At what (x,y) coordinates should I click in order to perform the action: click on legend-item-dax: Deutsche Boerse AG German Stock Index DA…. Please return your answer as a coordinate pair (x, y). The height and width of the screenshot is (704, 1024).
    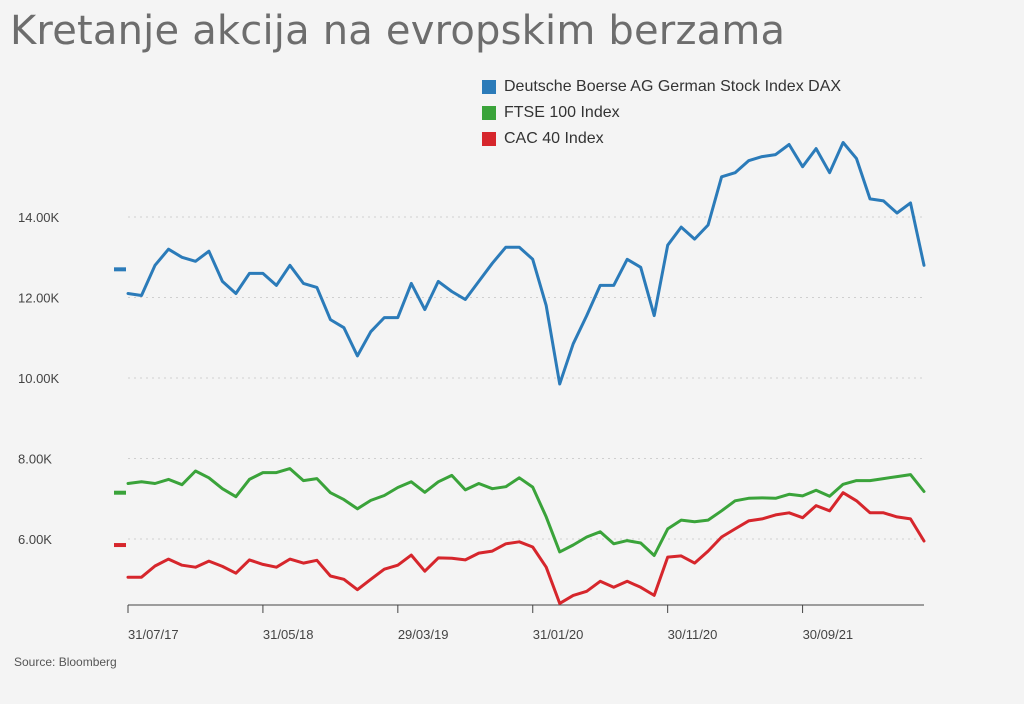
    Looking at the image, I should click on (661, 87).